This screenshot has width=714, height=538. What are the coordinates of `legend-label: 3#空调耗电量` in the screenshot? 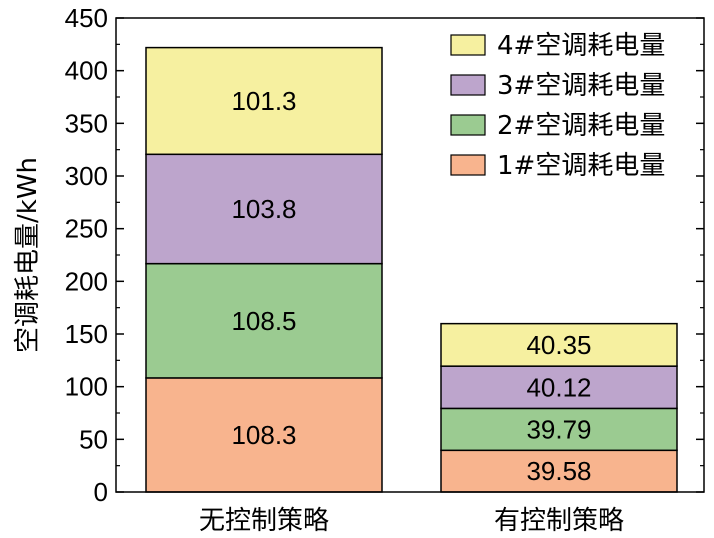 It's located at (581, 86).